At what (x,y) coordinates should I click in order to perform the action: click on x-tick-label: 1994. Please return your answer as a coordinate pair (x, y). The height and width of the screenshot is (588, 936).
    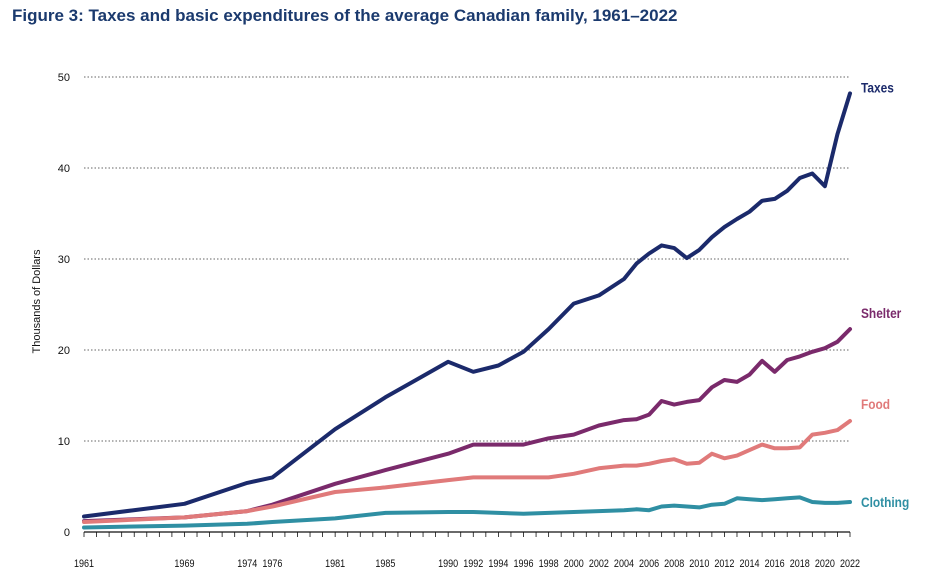
    Looking at the image, I should click on (498, 564).